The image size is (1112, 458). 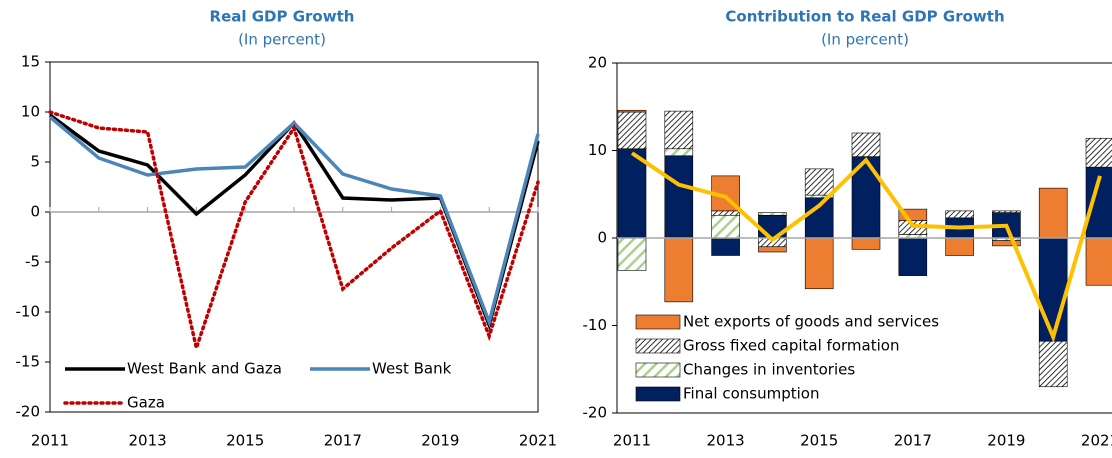 I want to click on chart-title: Contribution to Real GDP Growth, so click(x=864, y=17).